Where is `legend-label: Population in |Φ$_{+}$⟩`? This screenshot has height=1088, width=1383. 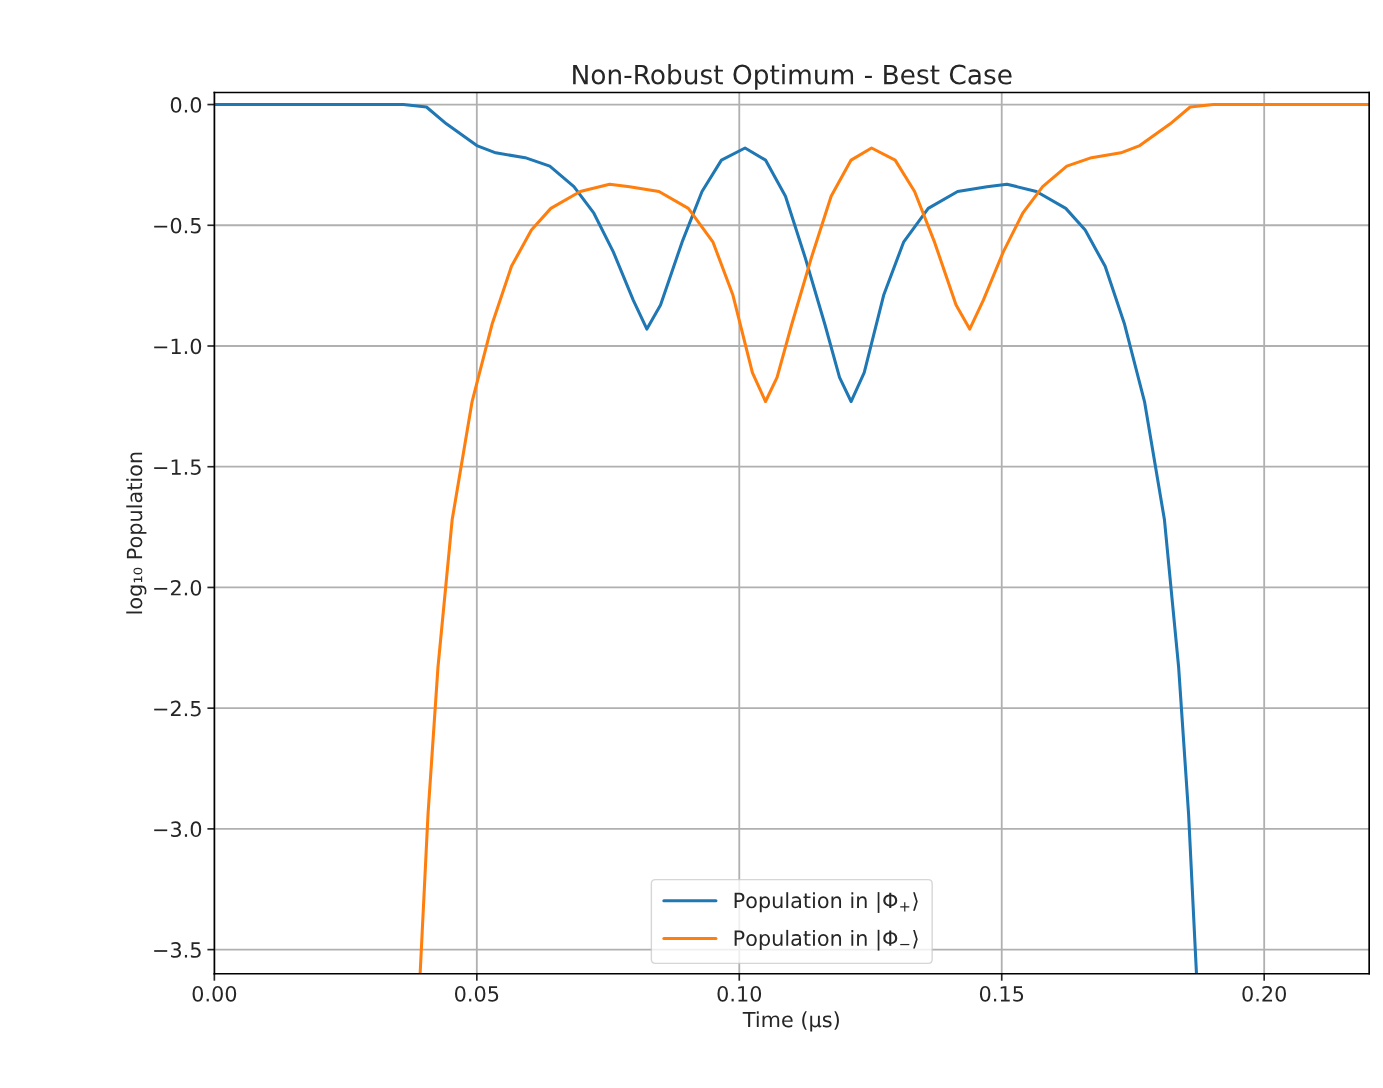
legend-label: Population in |Φ$_{+}$⟩ is located at coordinates (826, 902).